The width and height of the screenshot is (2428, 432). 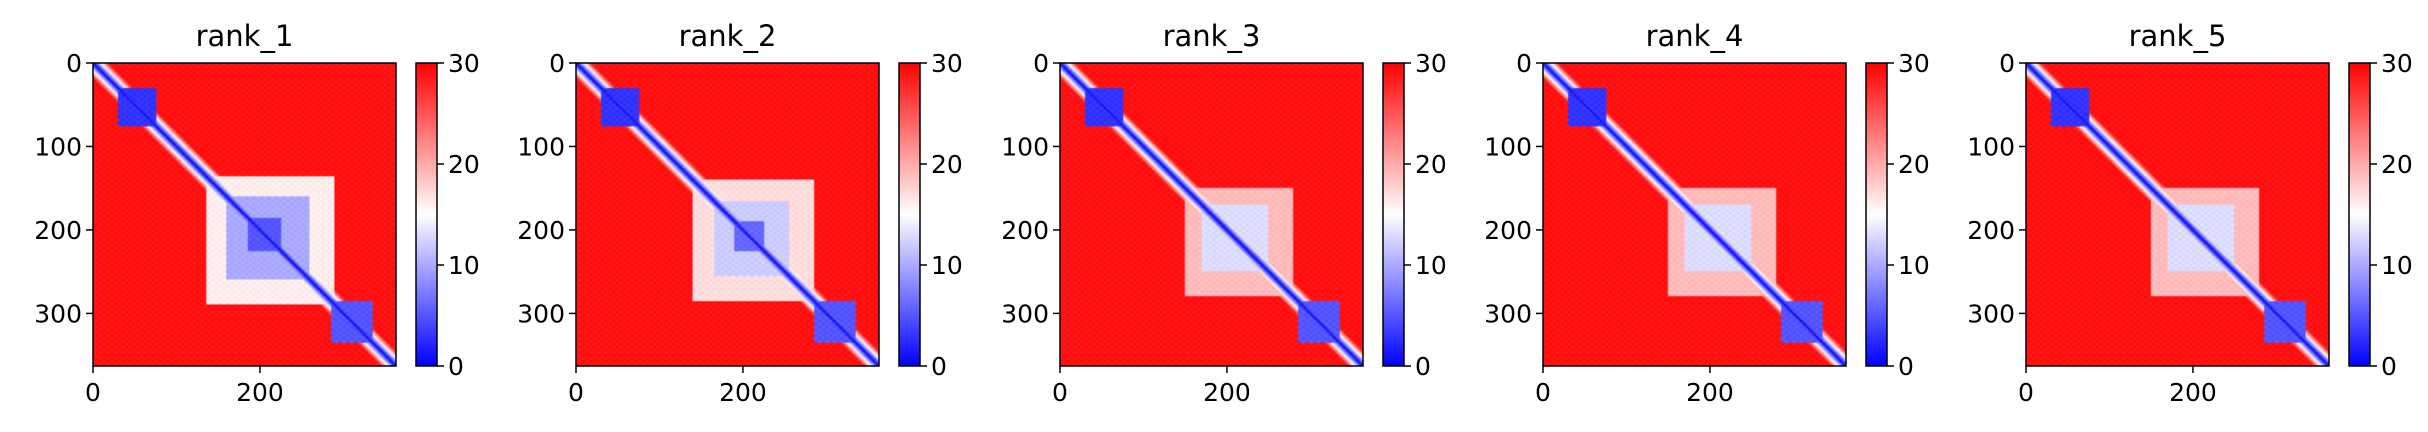 What do you see at coordinates (1695, 36) in the screenshot?
I see `panel-title: rank_4` at bounding box center [1695, 36].